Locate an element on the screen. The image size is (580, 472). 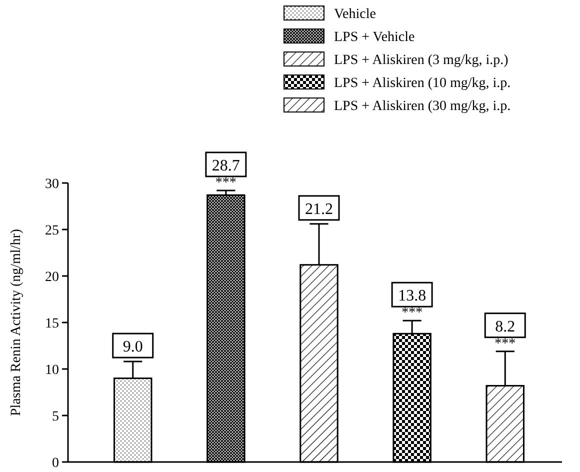
y-tick-label: 0 is located at coordinates (55, 463).